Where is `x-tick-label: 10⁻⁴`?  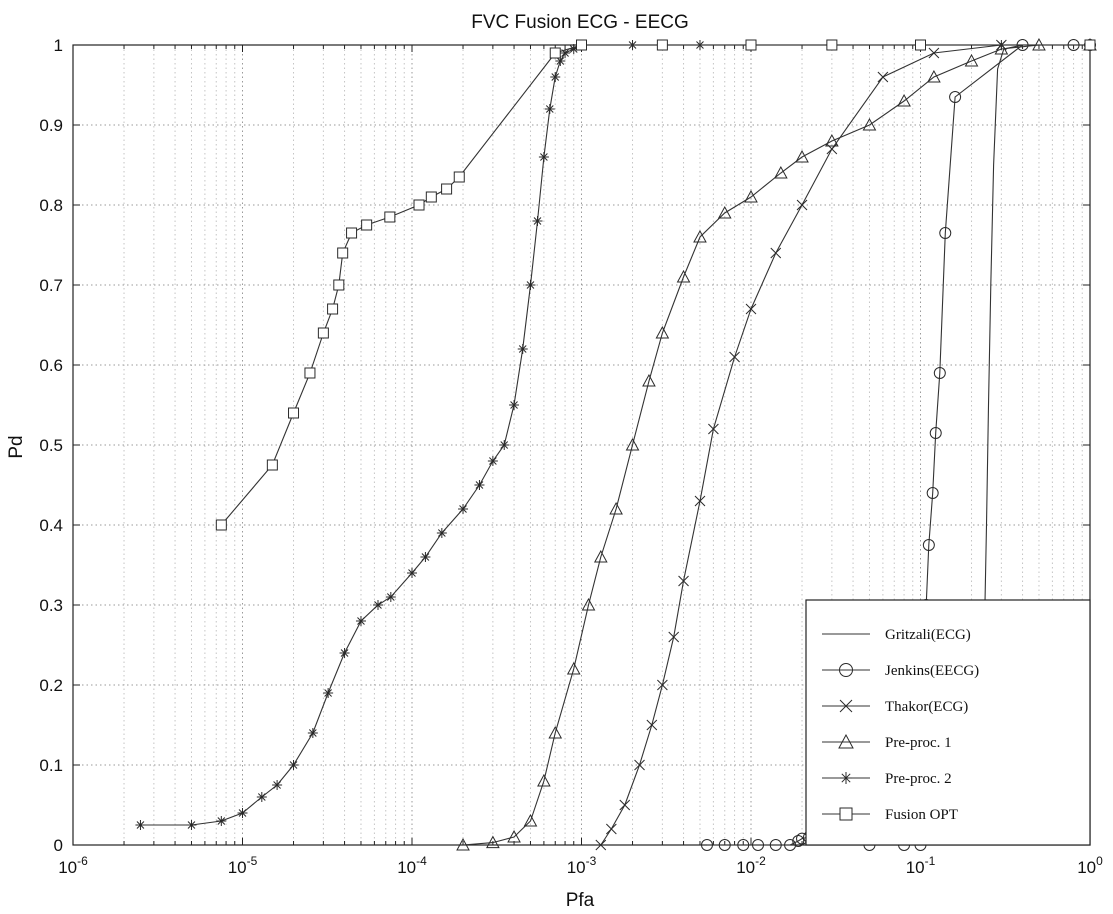
x-tick-label: 10⁻⁴ is located at coordinates (412, 865).